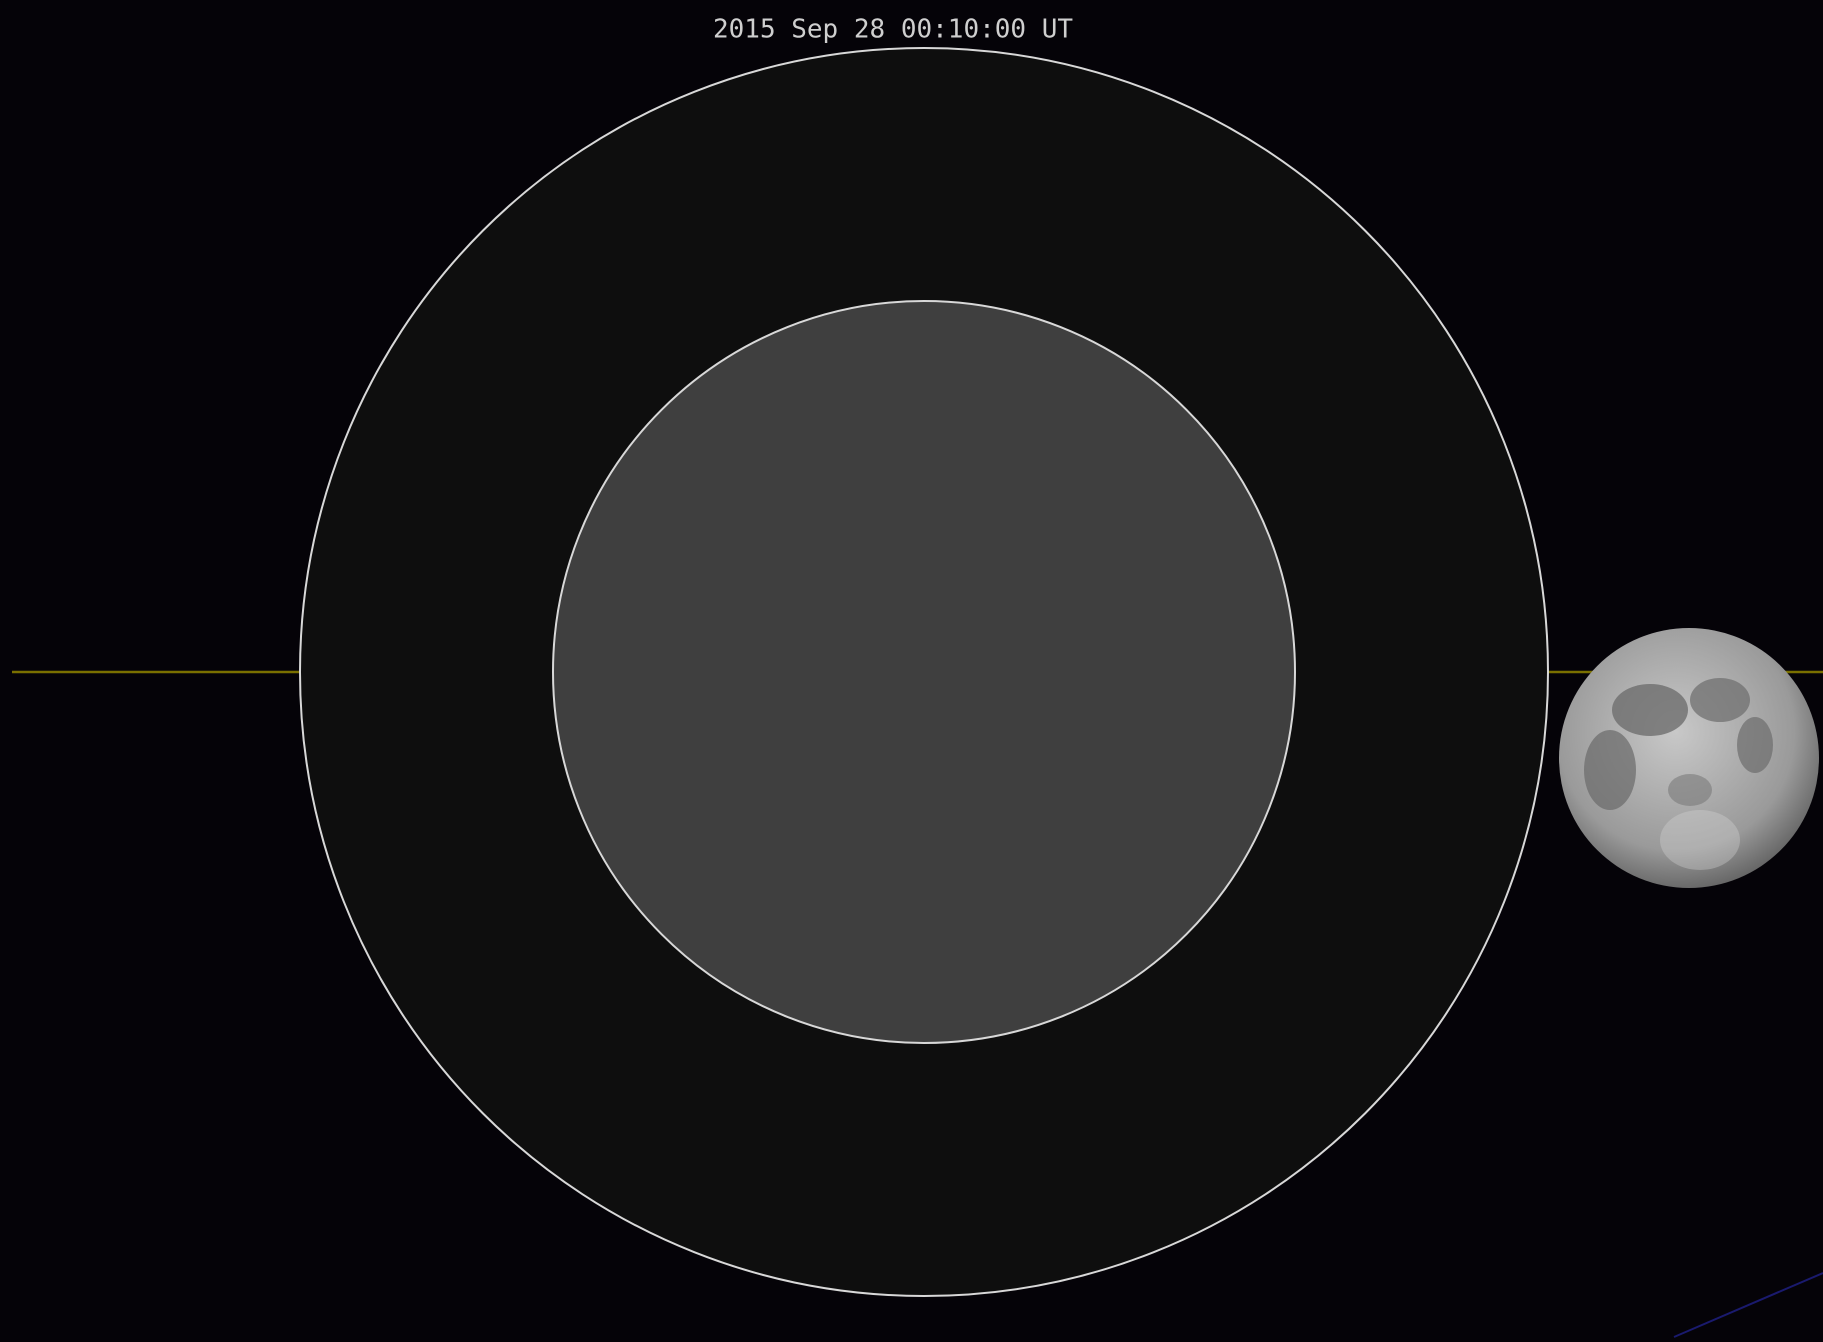 Image resolution: width=1823 pixels, height=1342 pixels. What do you see at coordinates (893, 30) in the screenshot?
I see `timestamp: 2015 Sep 28 00:10:00 UT` at bounding box center [893, 30].